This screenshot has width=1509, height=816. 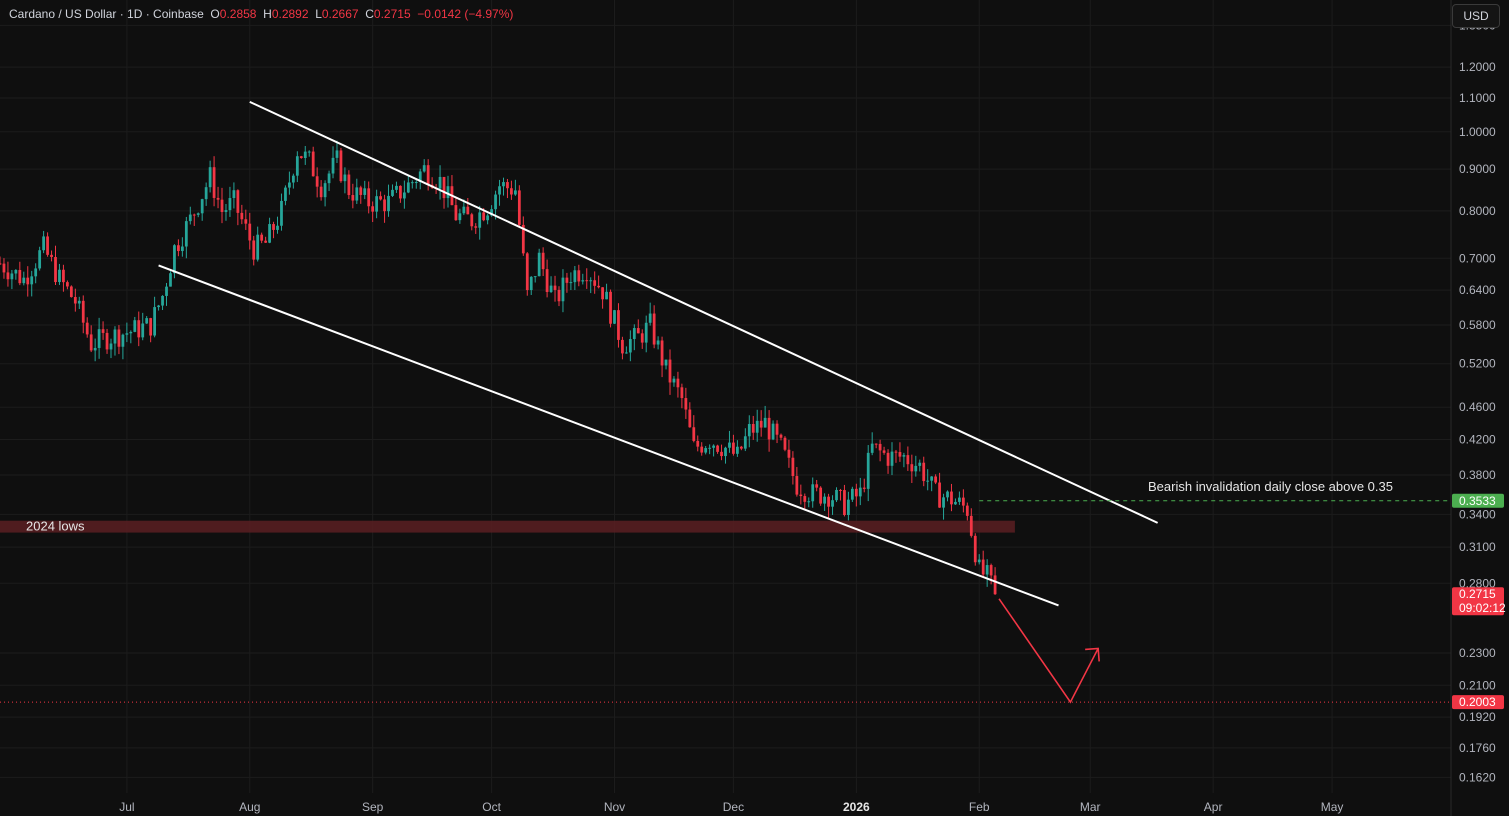 I want to click on y-tick-label: 0.1760, so click(x=1477, y=748).